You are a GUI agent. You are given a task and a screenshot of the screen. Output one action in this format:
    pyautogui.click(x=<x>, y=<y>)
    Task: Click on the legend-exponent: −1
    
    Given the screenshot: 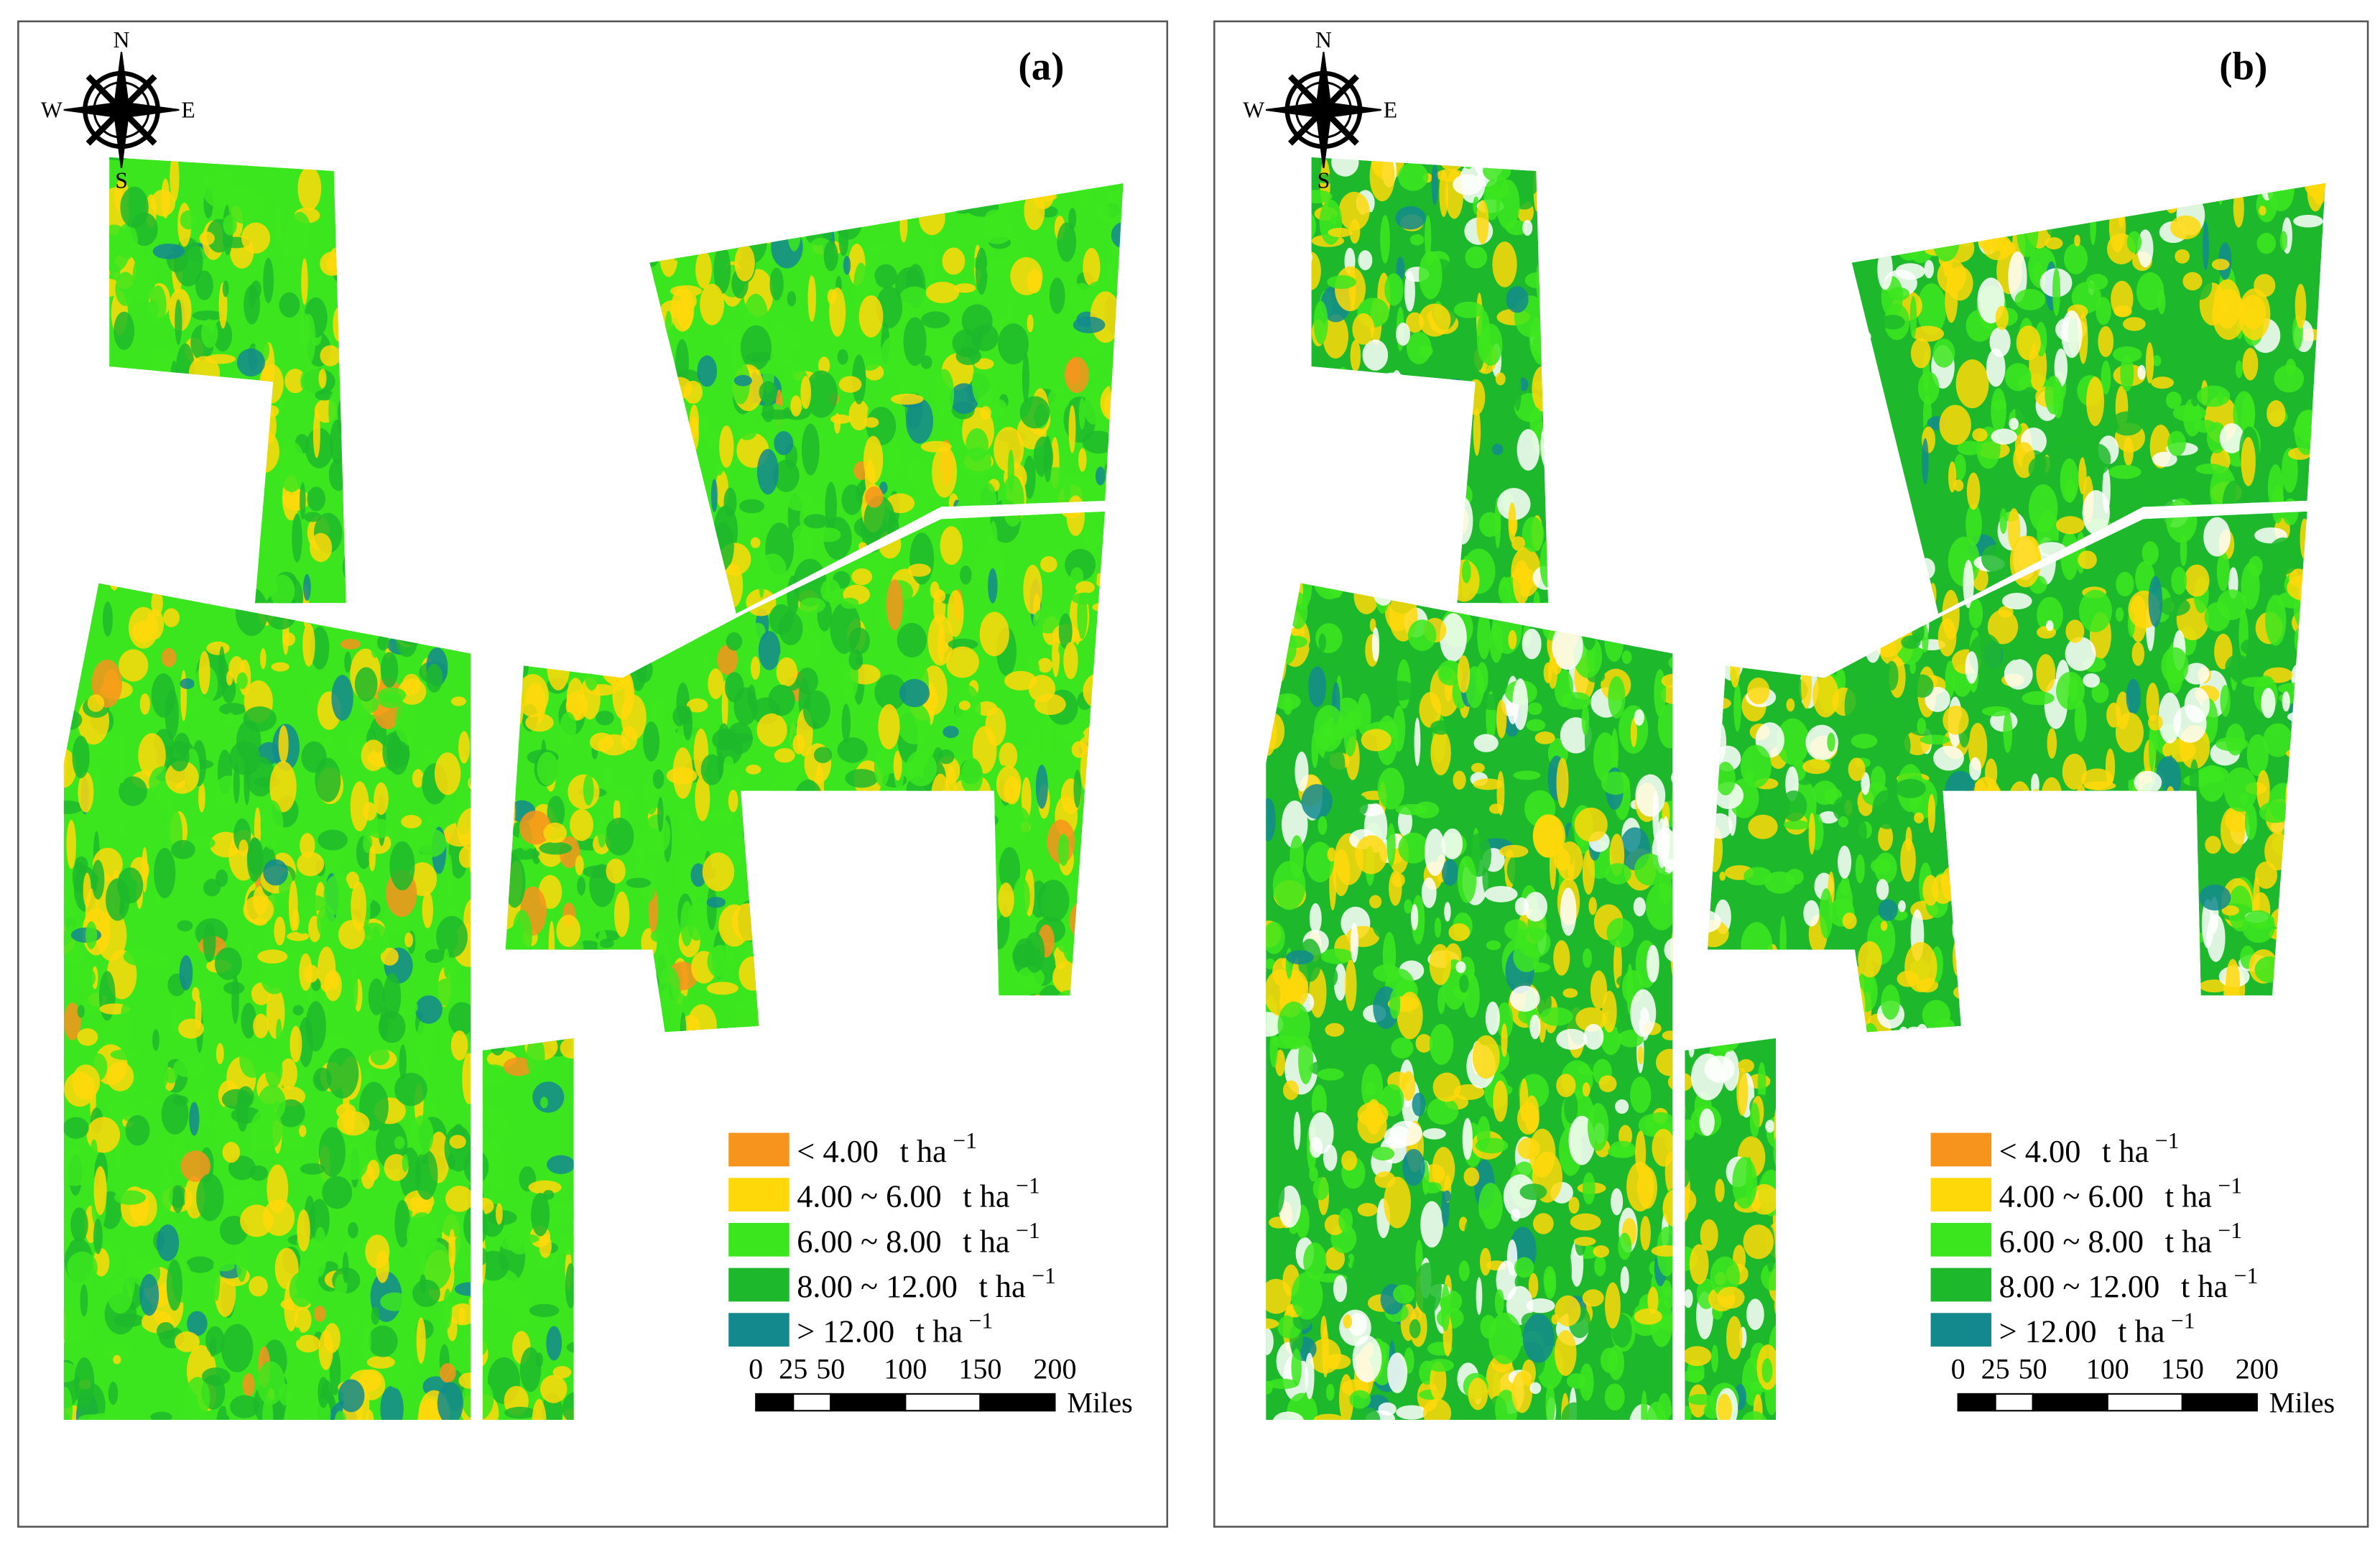 What is the action you would take?
    pyautogui.click(x=965, y=1140)
    